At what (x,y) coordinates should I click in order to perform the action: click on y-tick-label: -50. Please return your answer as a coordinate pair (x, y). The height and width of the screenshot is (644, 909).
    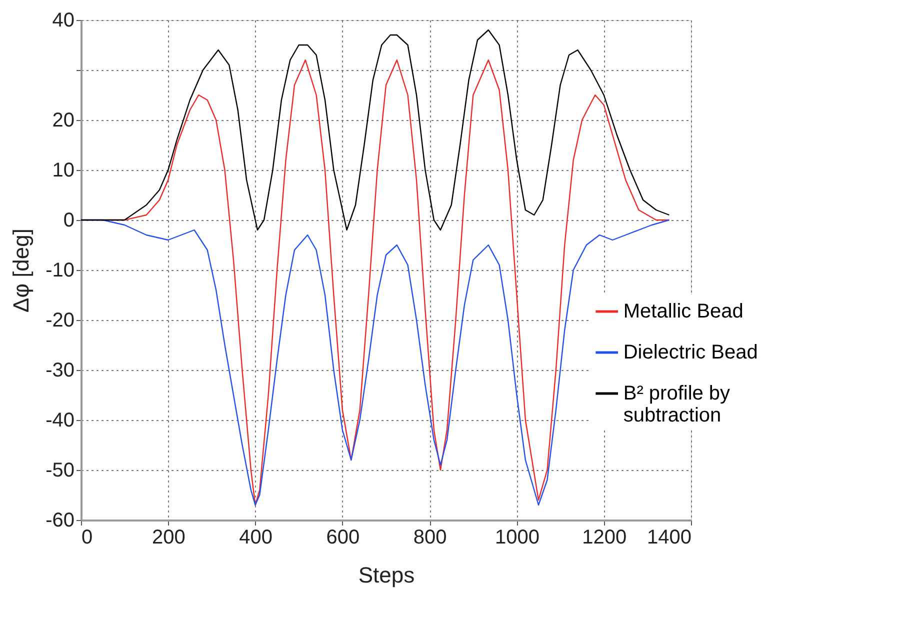
    Looking at the image, I should click on (60, 471).